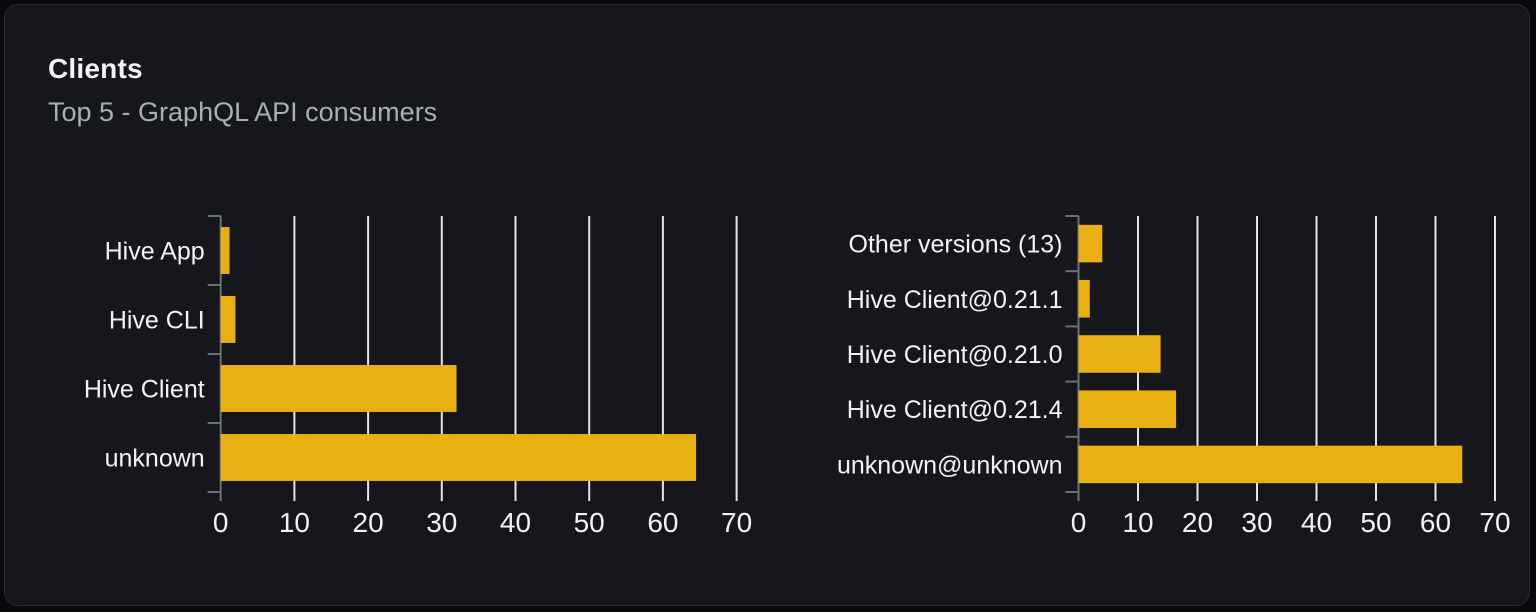 This screenshot has height=612, width=1536. What do you see at coordinates (955, 410) in the screenshot?
I see `category-label: Hive Client@0.21.4` at bounding box center [955, 410].